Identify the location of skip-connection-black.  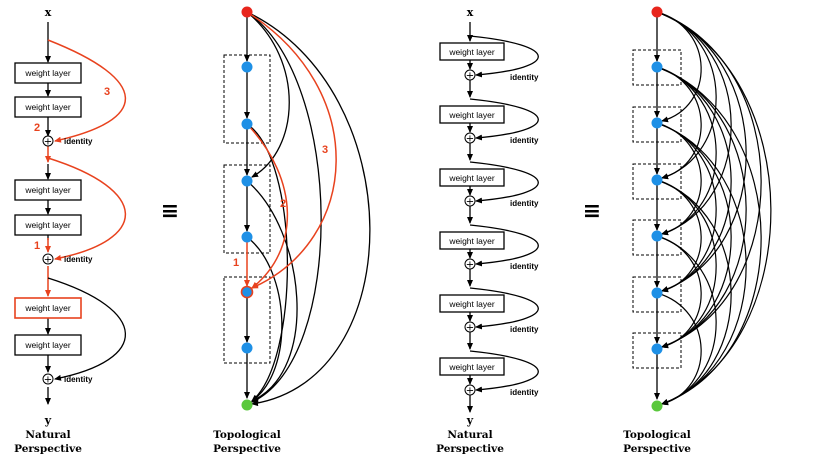
(87, 329).